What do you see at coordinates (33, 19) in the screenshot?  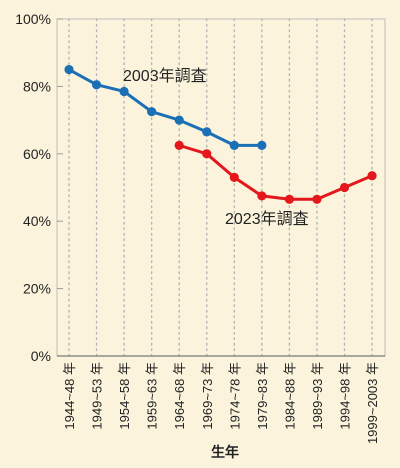 I see `y-tick-label: 100%` at bounding box center [33, 19].